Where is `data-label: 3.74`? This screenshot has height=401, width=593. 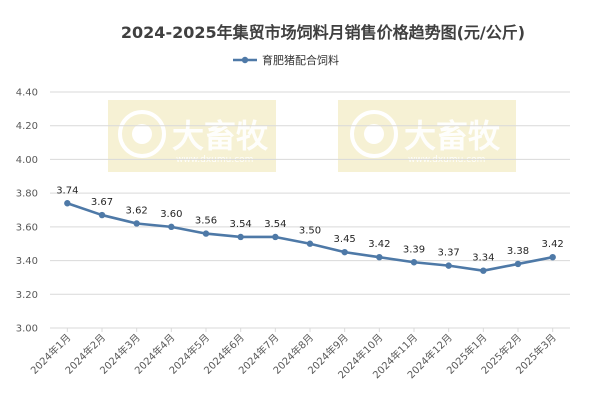
data-label: 3.74 is located at coordinates (67, 190).